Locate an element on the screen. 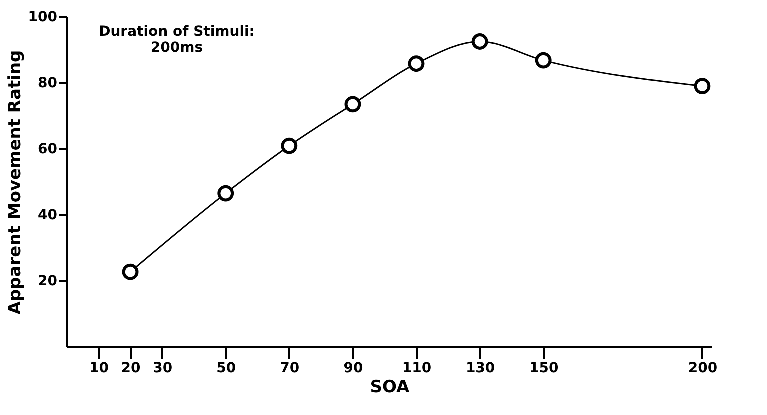 The width and height of the screenshot is (767, 415). annotation: Duration of Stimuli: 200ms is located at coordinates (177, 40).